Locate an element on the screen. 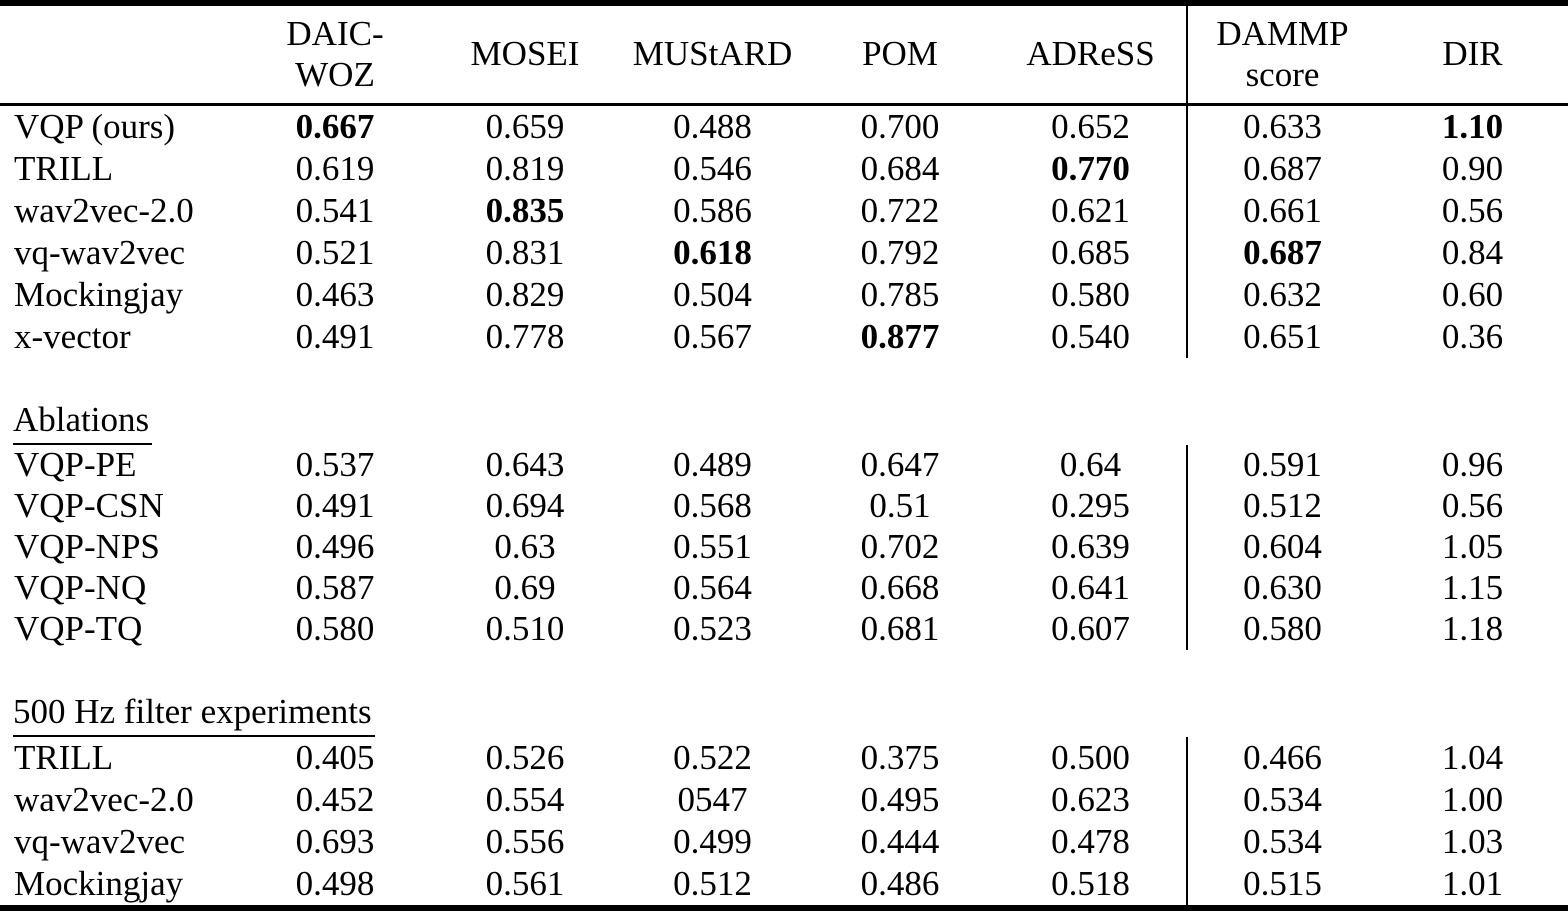 Image resolution: width=1568 pixels, height=915 pixels. row-label: VQP (ours) is located at coordinates (95, 126).